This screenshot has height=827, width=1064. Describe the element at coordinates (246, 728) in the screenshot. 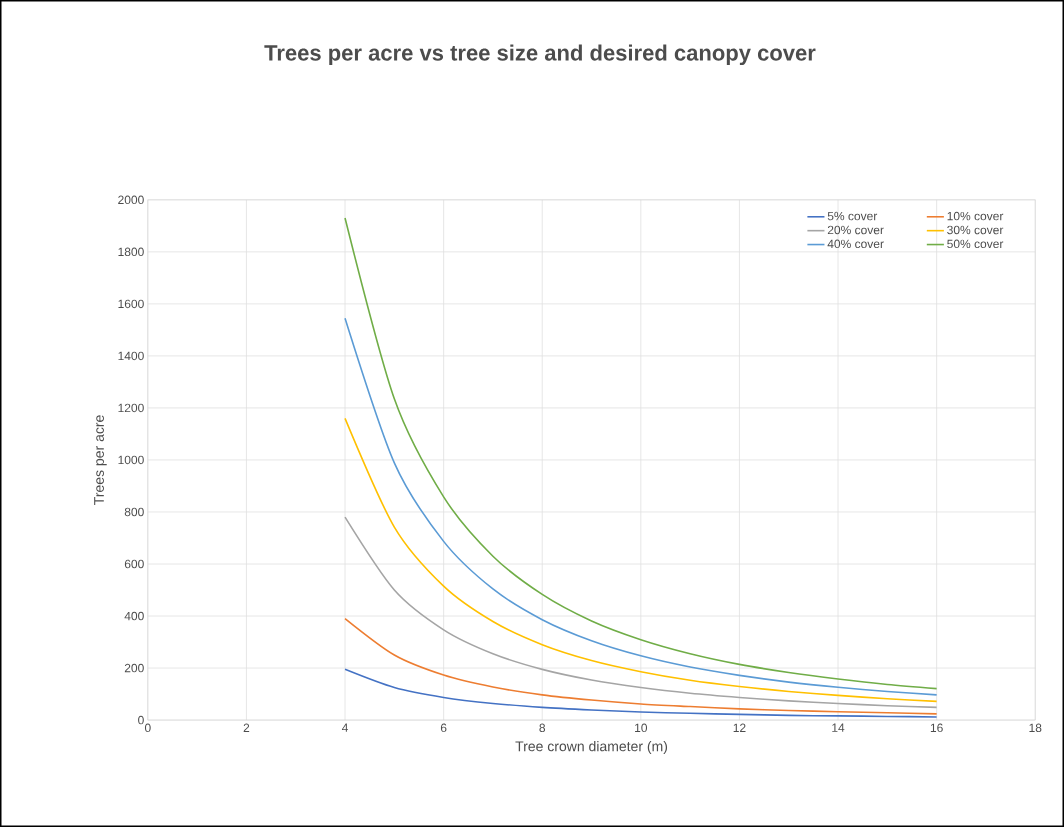

I see `x-tick-label: 2` at that location.